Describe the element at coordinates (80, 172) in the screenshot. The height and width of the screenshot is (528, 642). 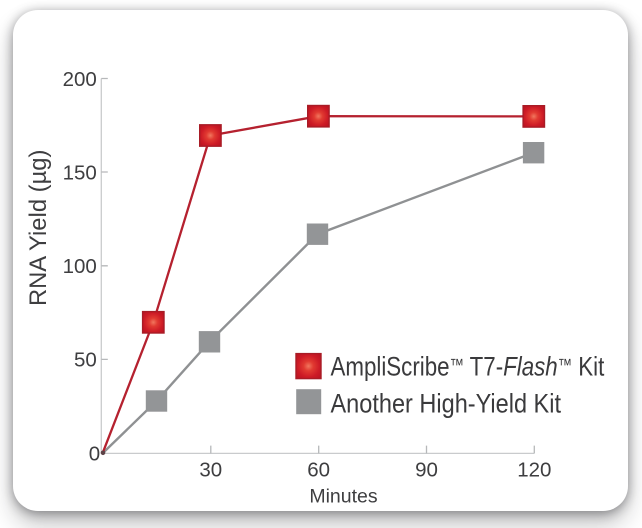
I see `svg-text: 150` at that location.